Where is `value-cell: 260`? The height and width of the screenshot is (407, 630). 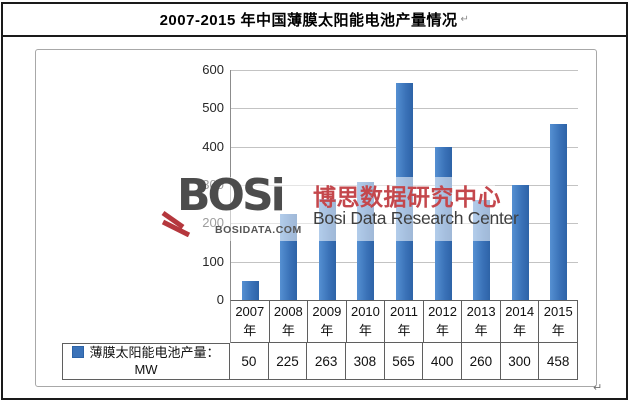 value-cell: 260 is located at coordinates (481, 361).